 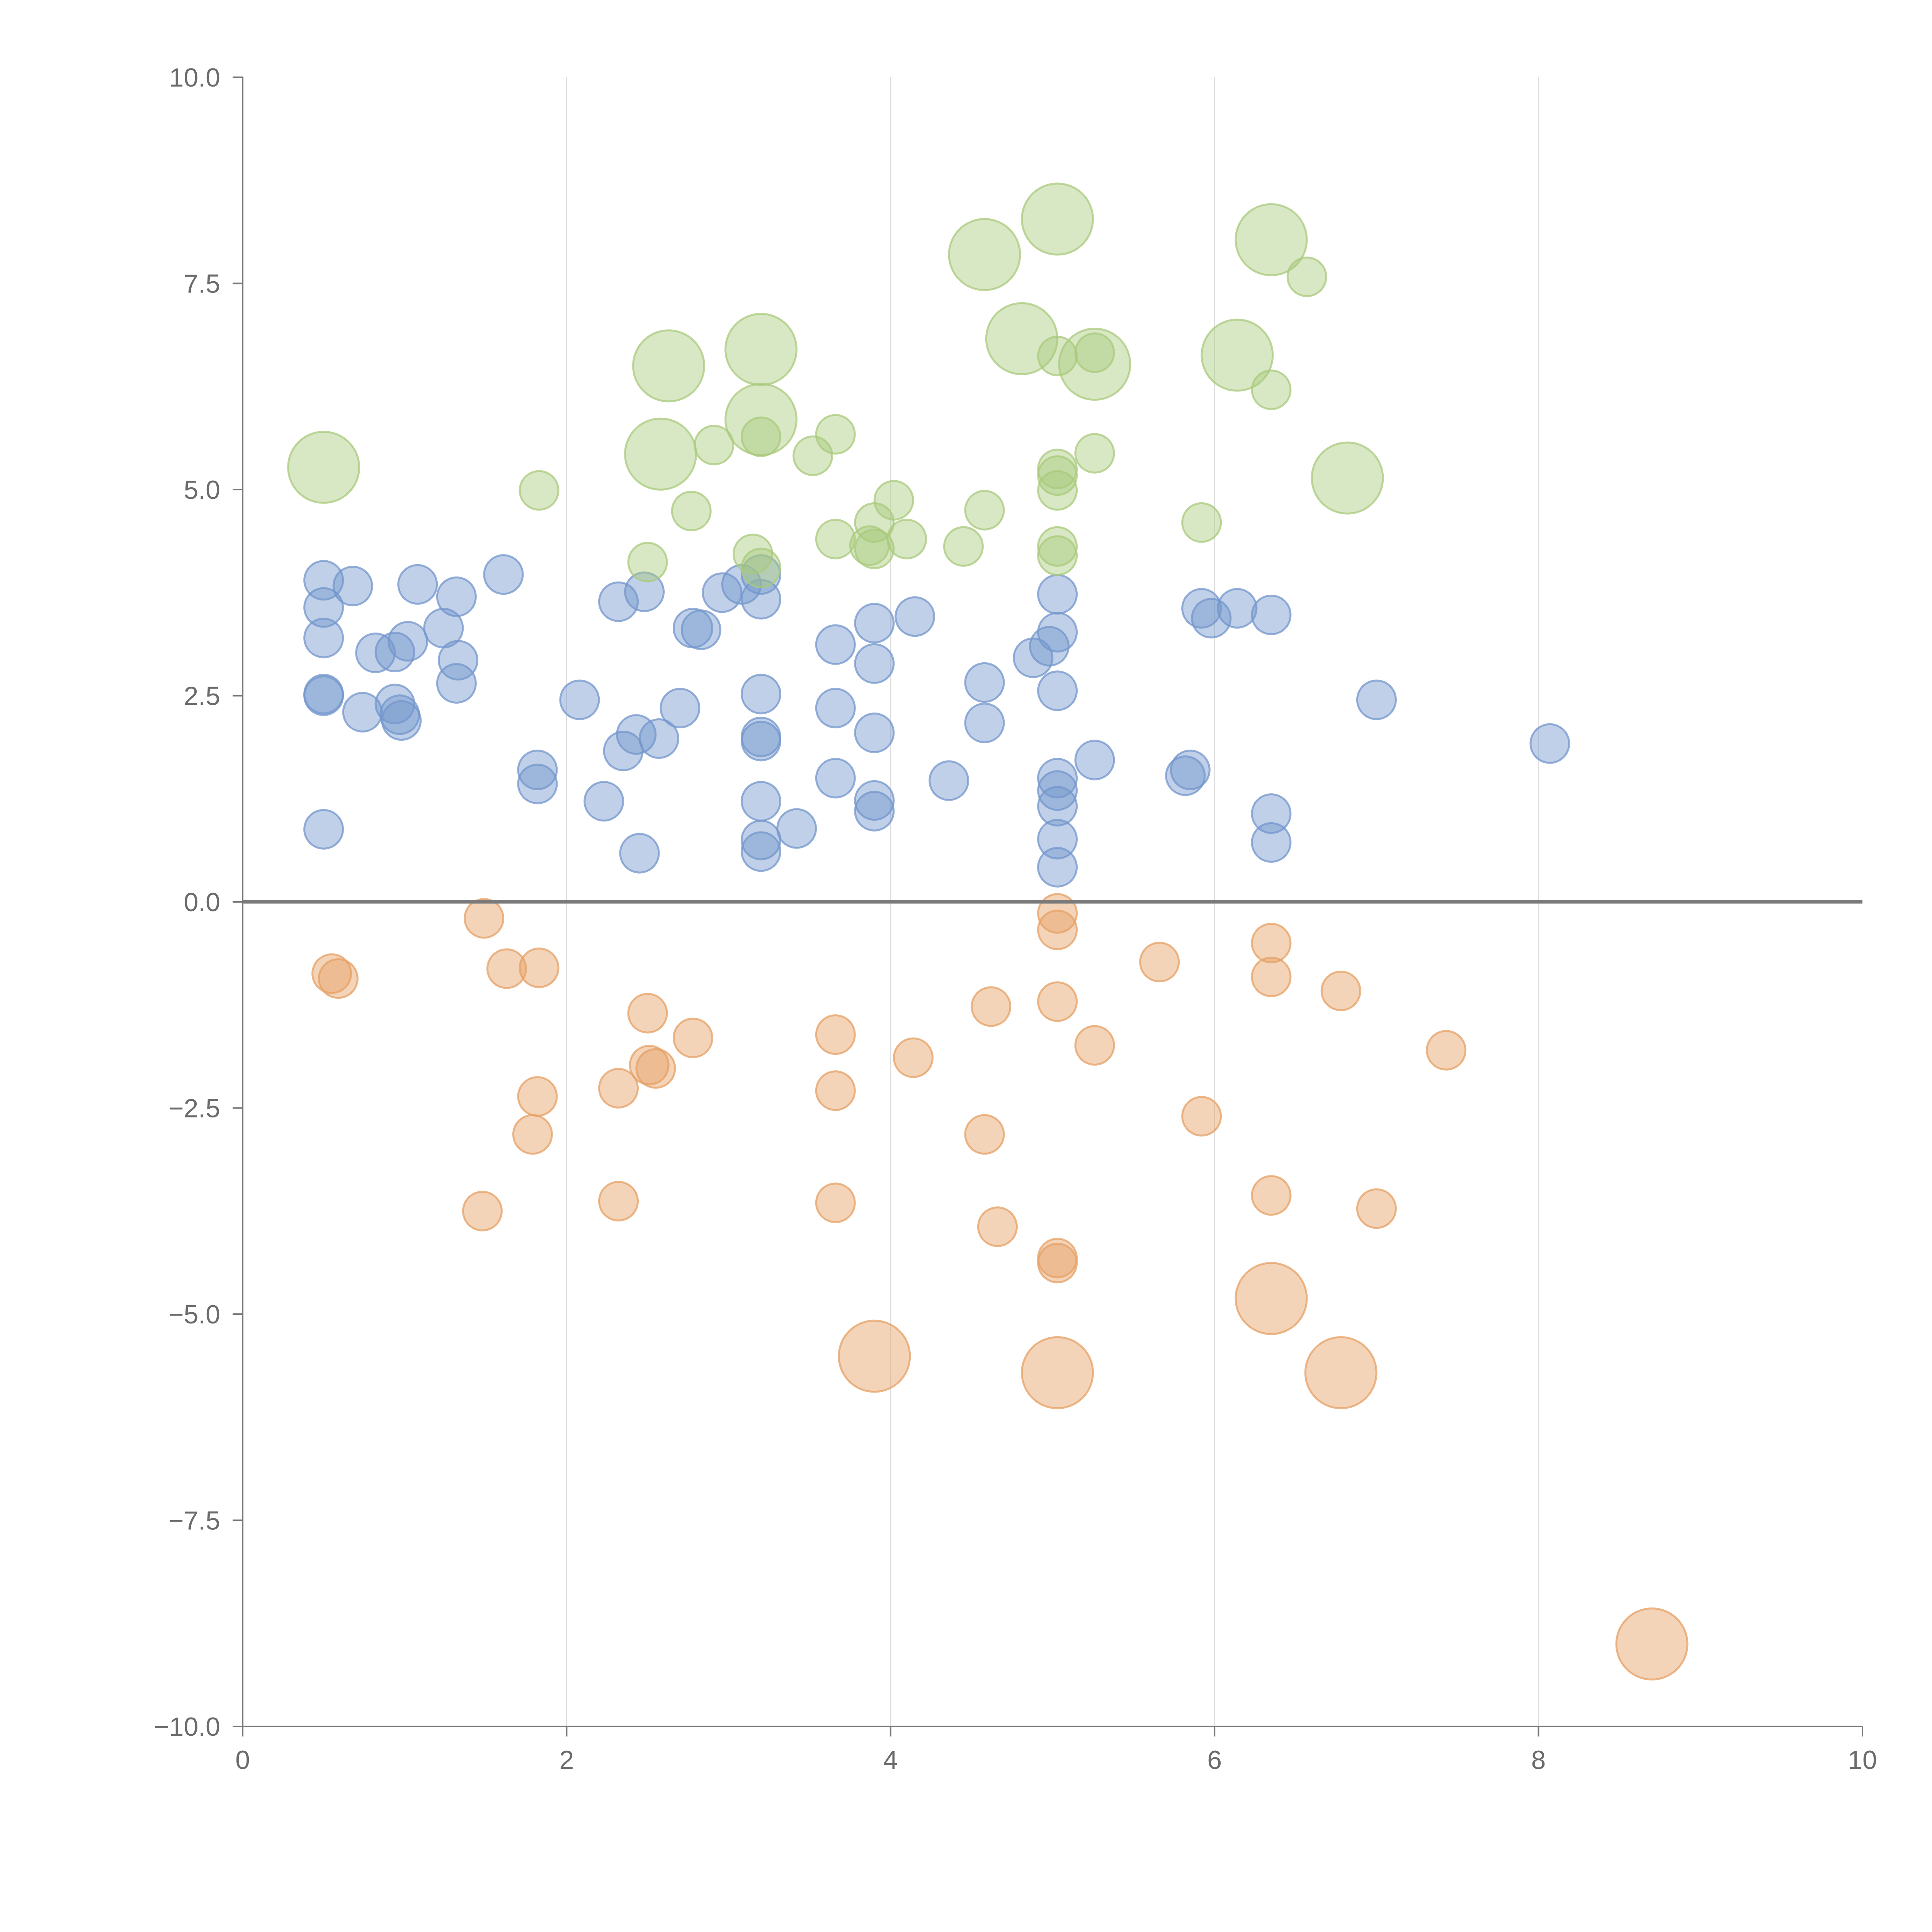 What do you see at coordinates (243, 1760) in the screenshot?
I see `x-tick-label: 0` at bounding box center [243, 1760].